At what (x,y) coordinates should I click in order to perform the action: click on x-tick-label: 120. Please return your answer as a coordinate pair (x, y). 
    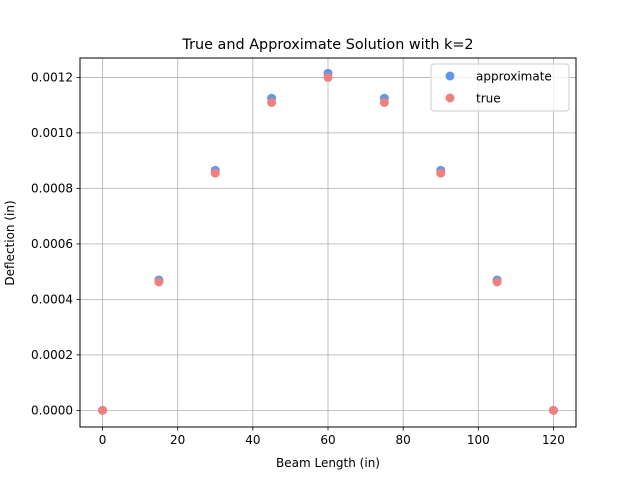
    Looking at the image, I should click on (553, 440).